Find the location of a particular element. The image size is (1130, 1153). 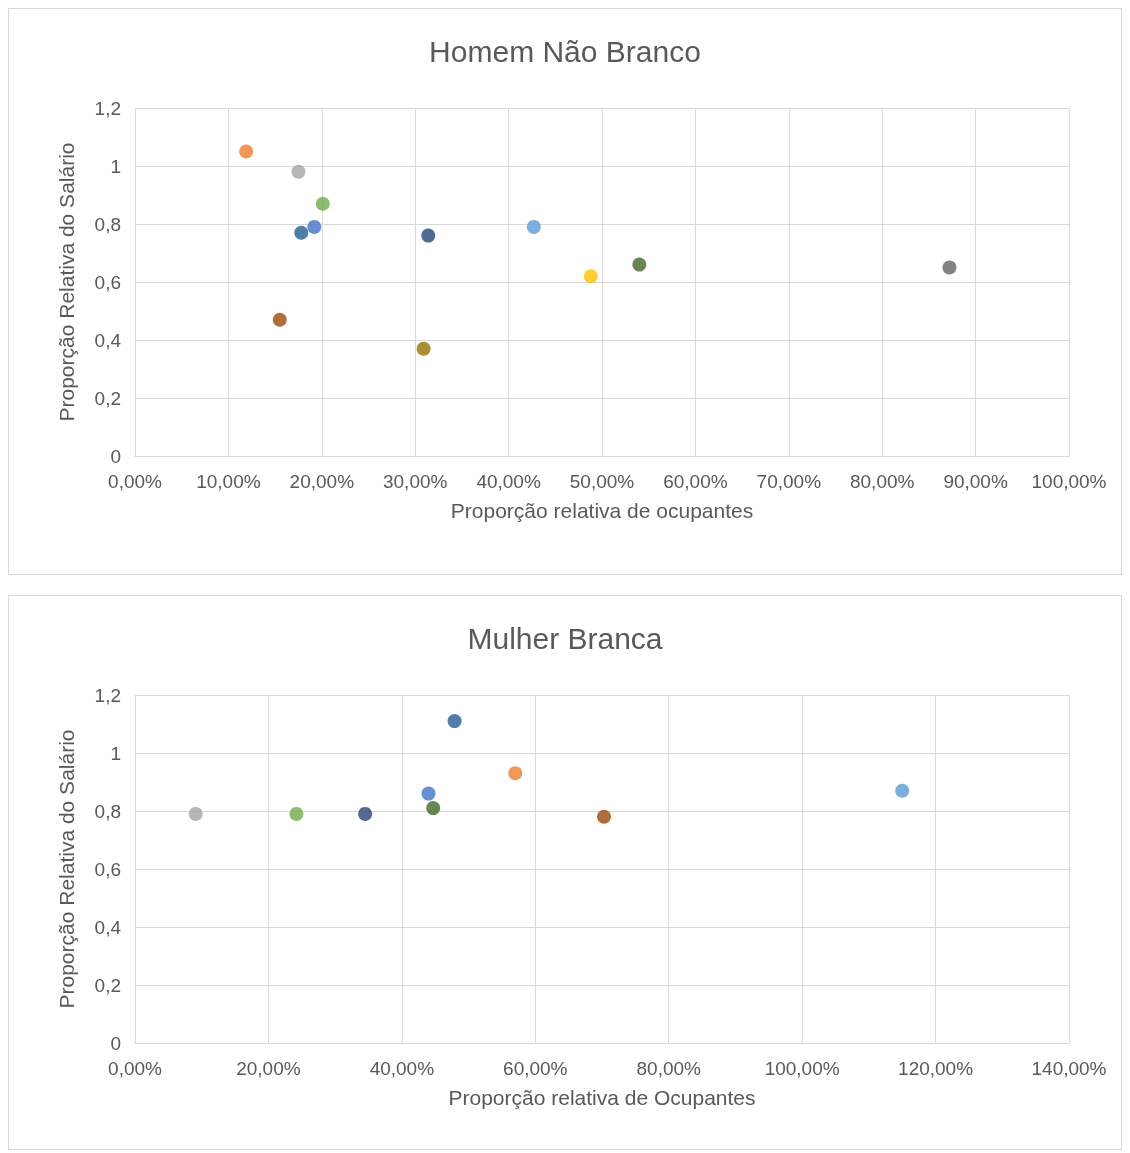

x-tick-label: 70,00% is located at coordinates (789, 481).